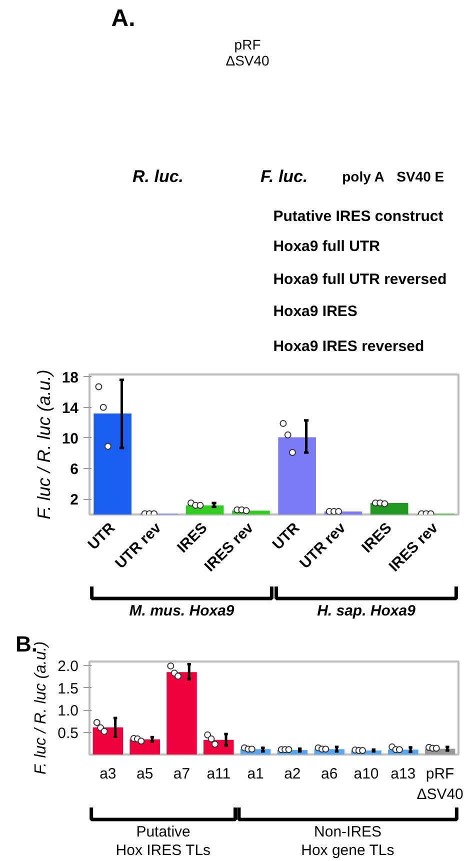  I want to click on y-tick-label: 14, so click(71, 408).